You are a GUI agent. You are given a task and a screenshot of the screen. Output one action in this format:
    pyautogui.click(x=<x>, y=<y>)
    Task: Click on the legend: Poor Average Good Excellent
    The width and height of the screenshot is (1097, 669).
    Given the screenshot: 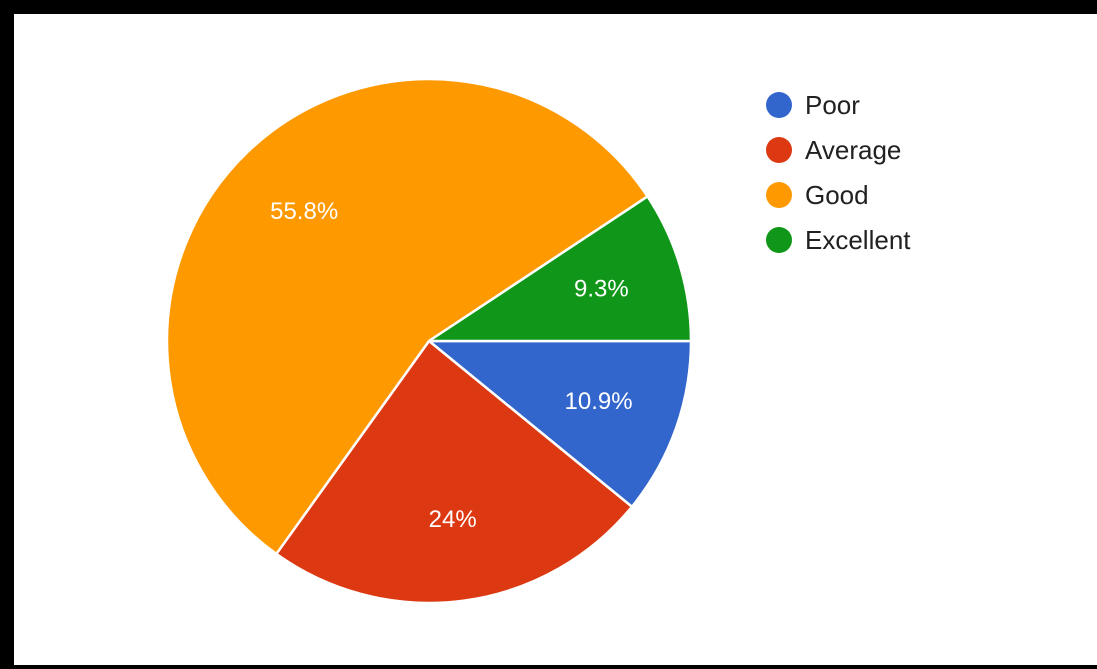 What is the action you would take?
    pyautogui.click(x=838, y=172)
    